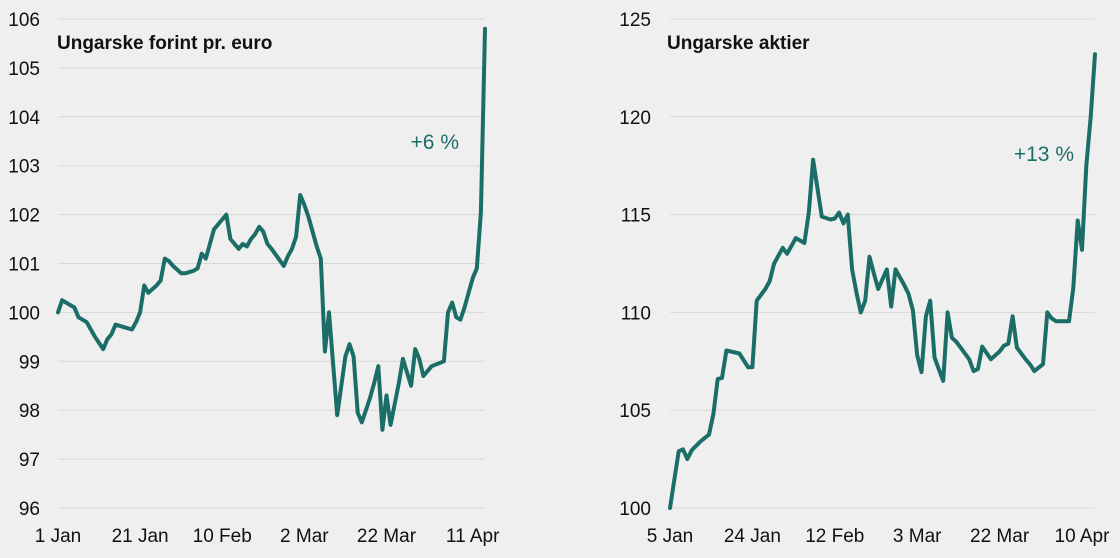 The image size is (1120, 558). What do you see at coordinates (636, 216) in the screenshot?
I see `y-tick-label: 115` at bounding box center [636, 216].